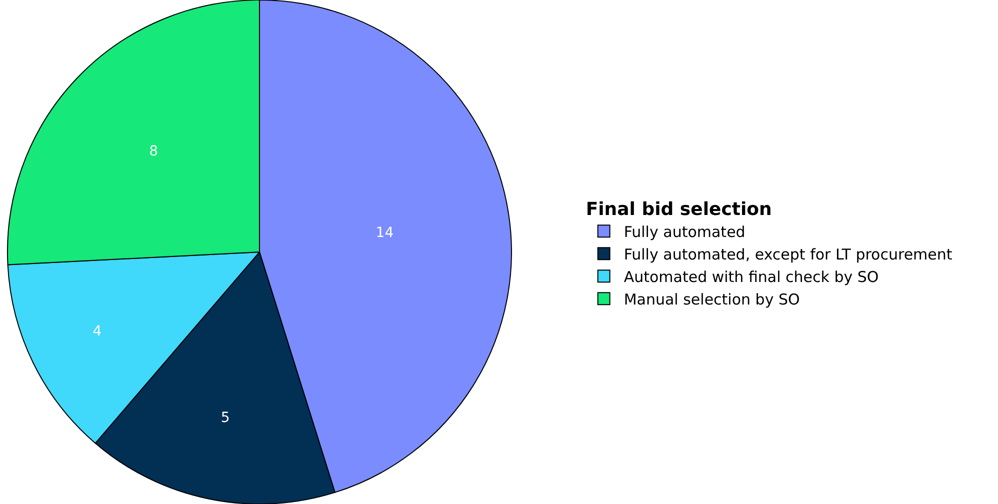 This screenshot has height=504, width=998. Describe the element at coordinates (788, 255) in the screenshot. I see `legend-label: Fully automated, except for LT procurement` at that location.